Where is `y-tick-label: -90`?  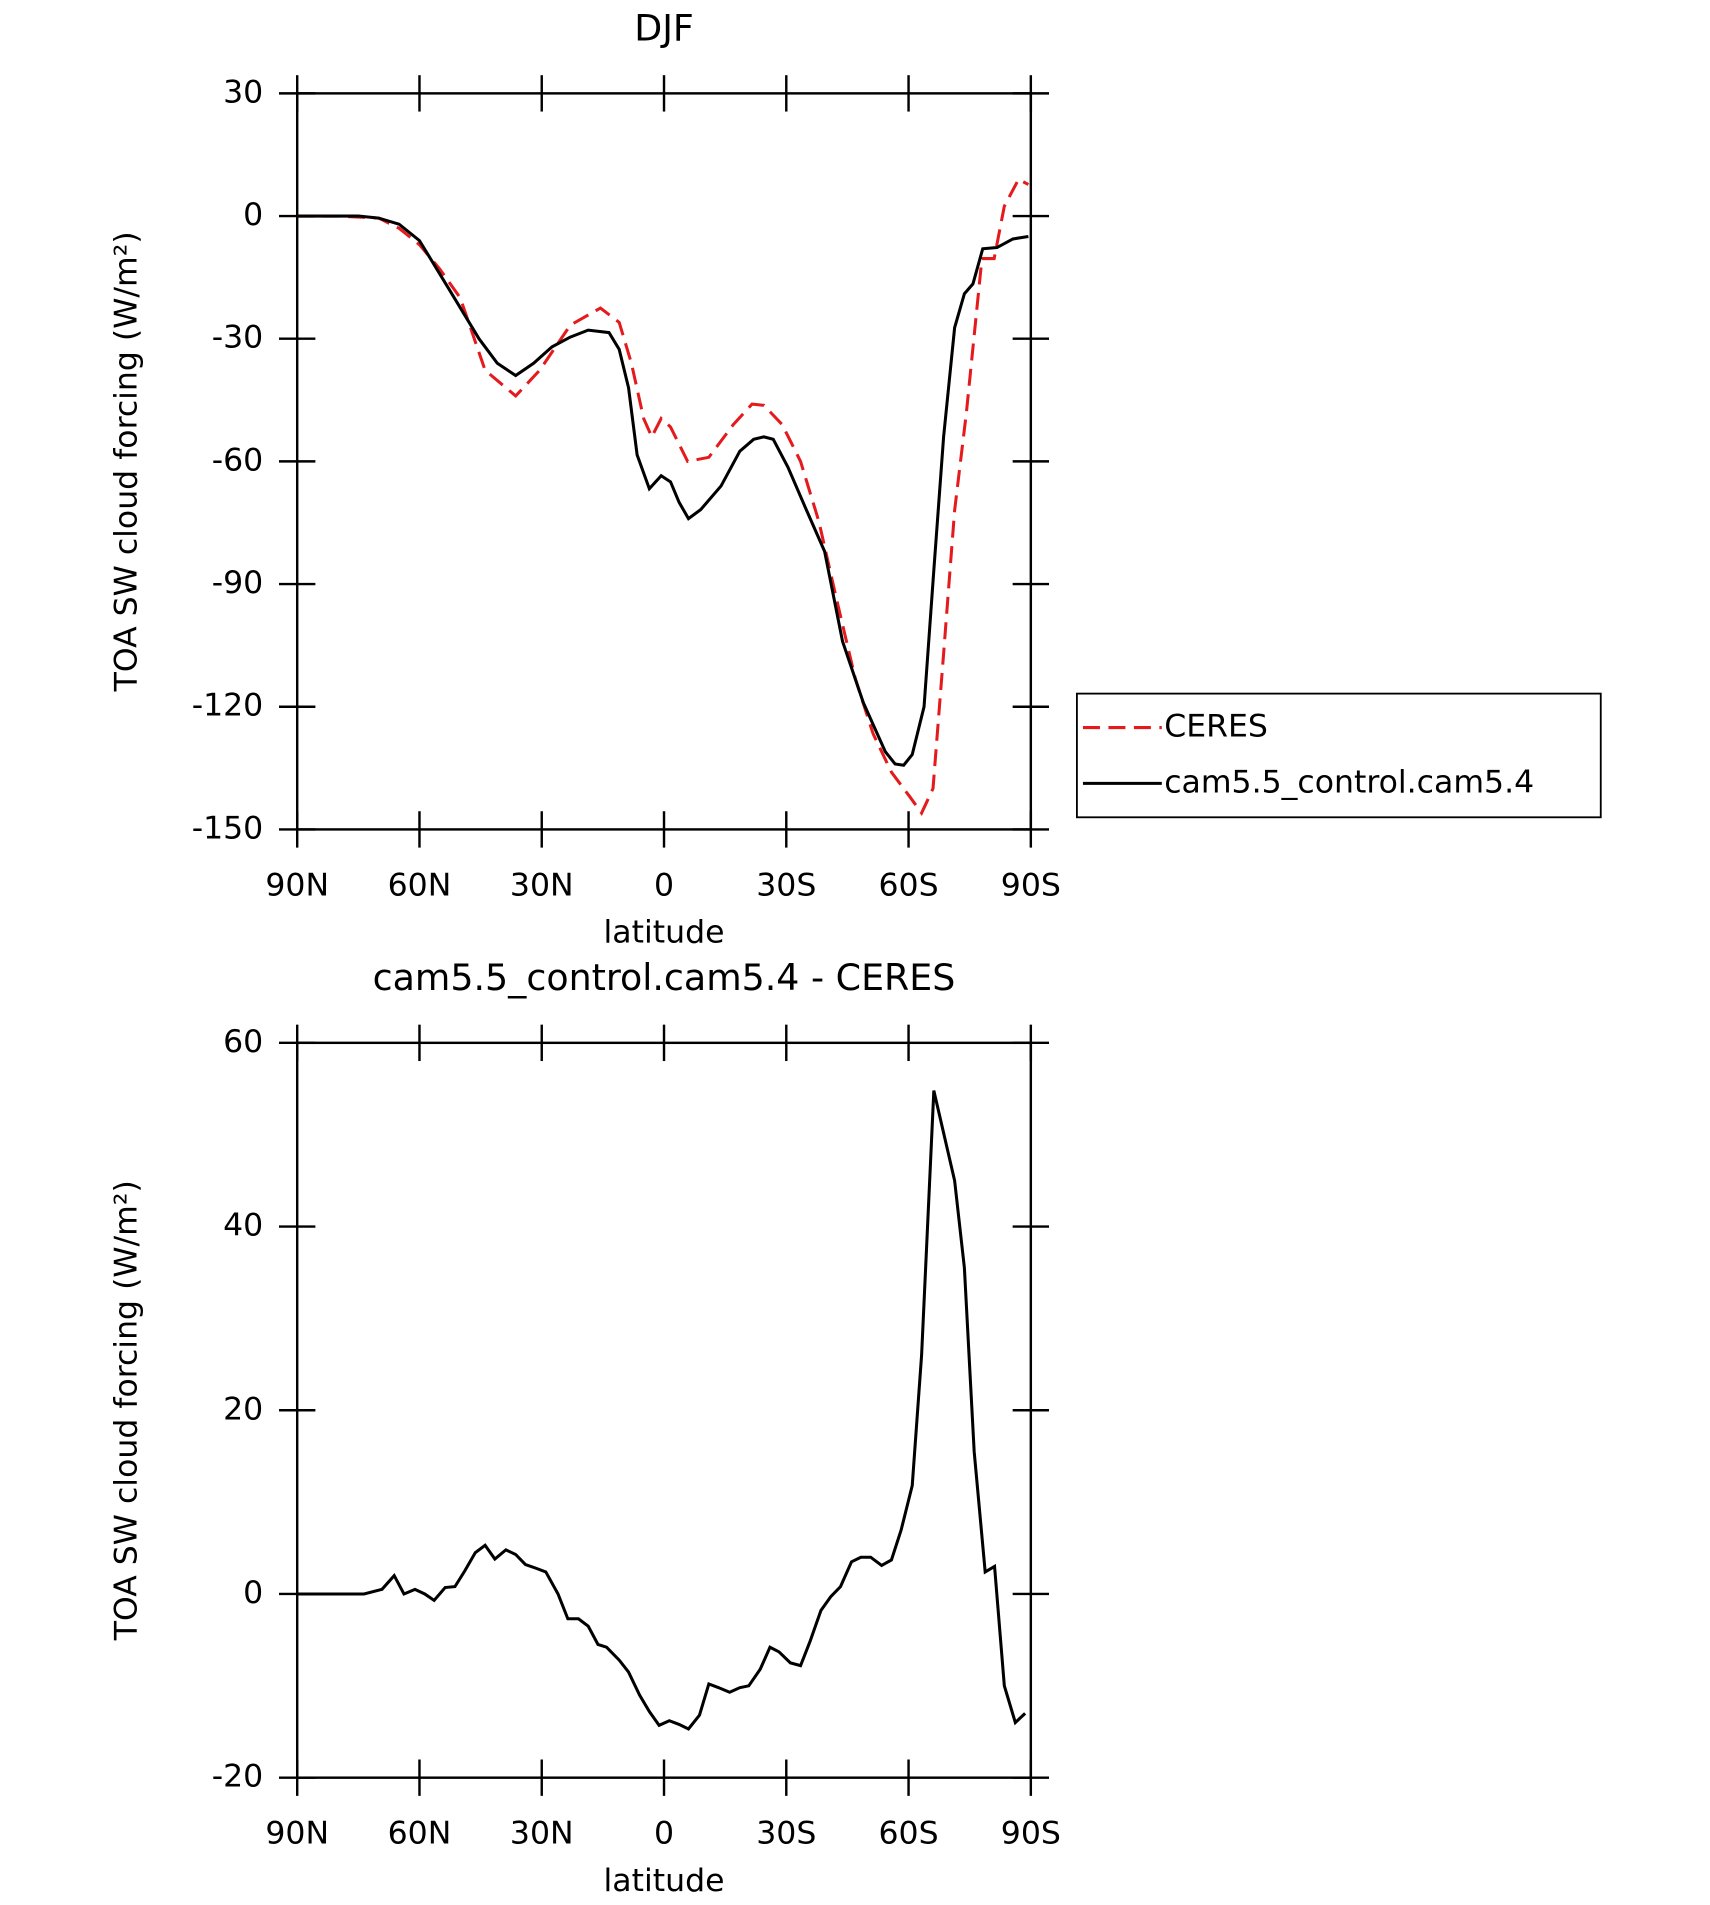
y-tick-label: -90 is located at coordinates (237, 583).